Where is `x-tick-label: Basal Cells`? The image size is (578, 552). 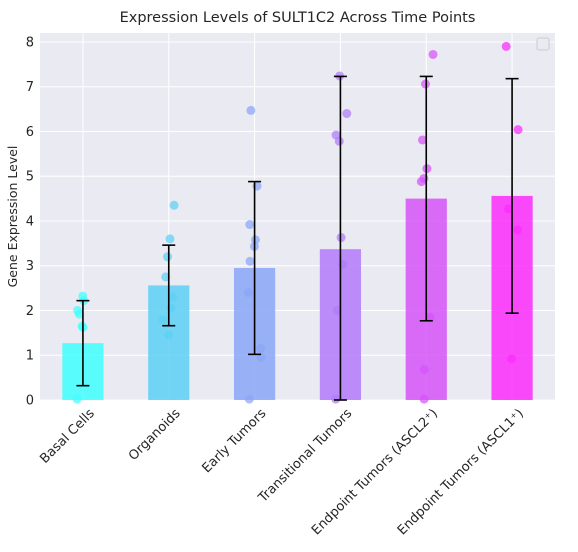
x-tick-label: Basal Cells is located at coordinates (67, 436).